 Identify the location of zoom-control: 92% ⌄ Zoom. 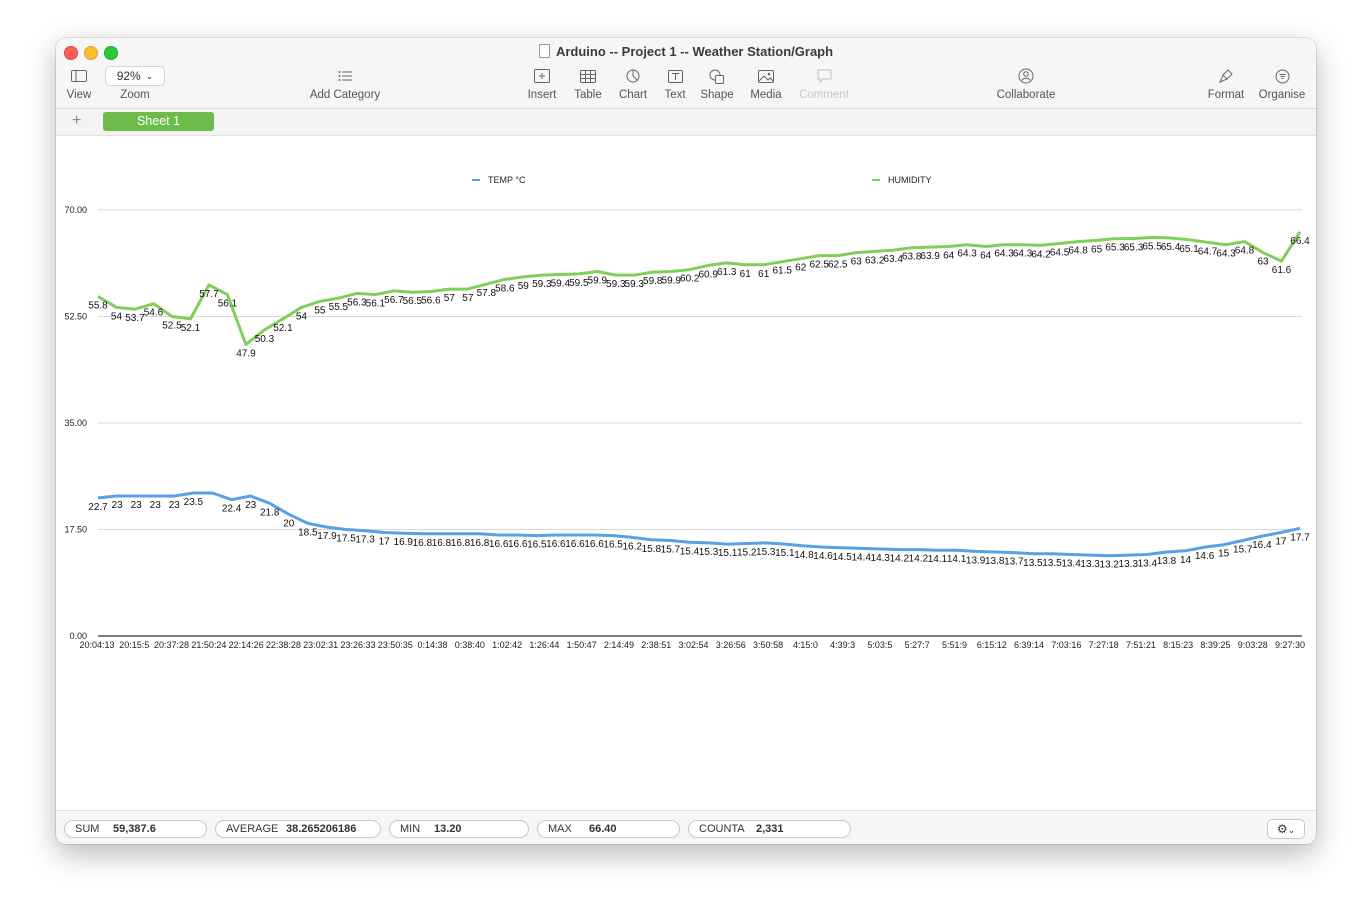
(135, 83).